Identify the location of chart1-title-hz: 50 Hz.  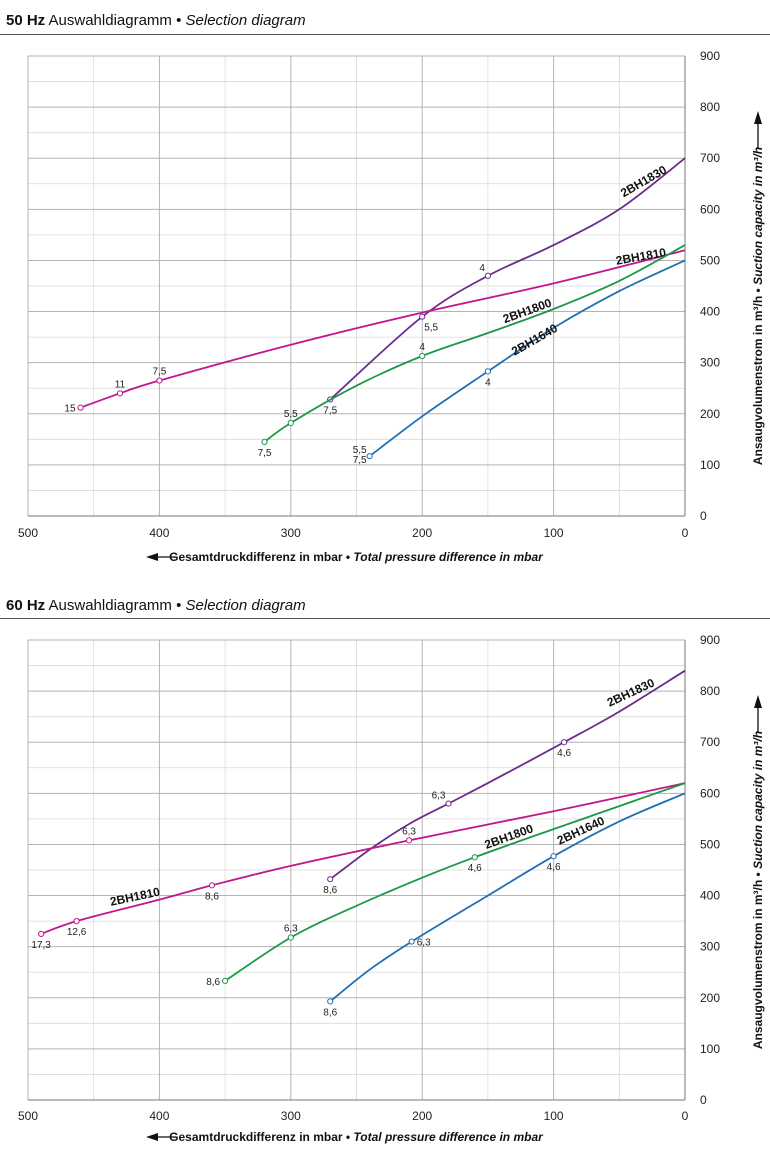
(26, 20).